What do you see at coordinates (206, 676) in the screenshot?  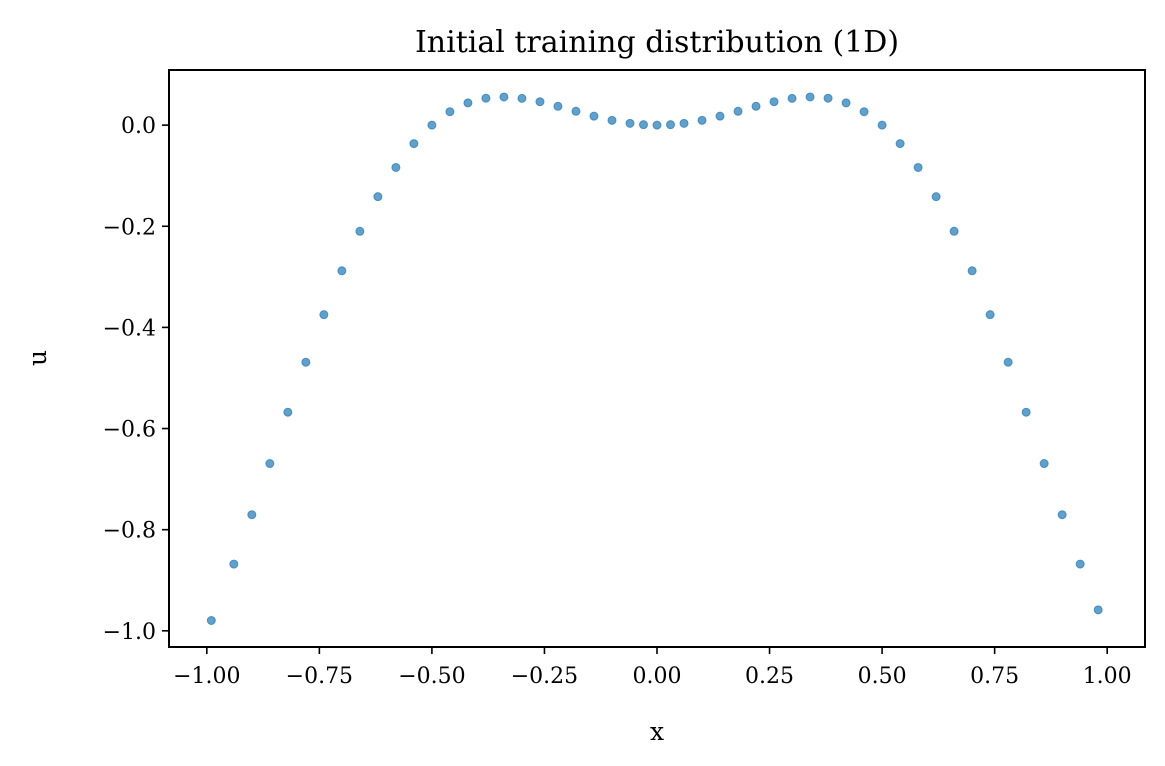 I see `x-tick-label: −1.00` at bounding box center [206, 676].